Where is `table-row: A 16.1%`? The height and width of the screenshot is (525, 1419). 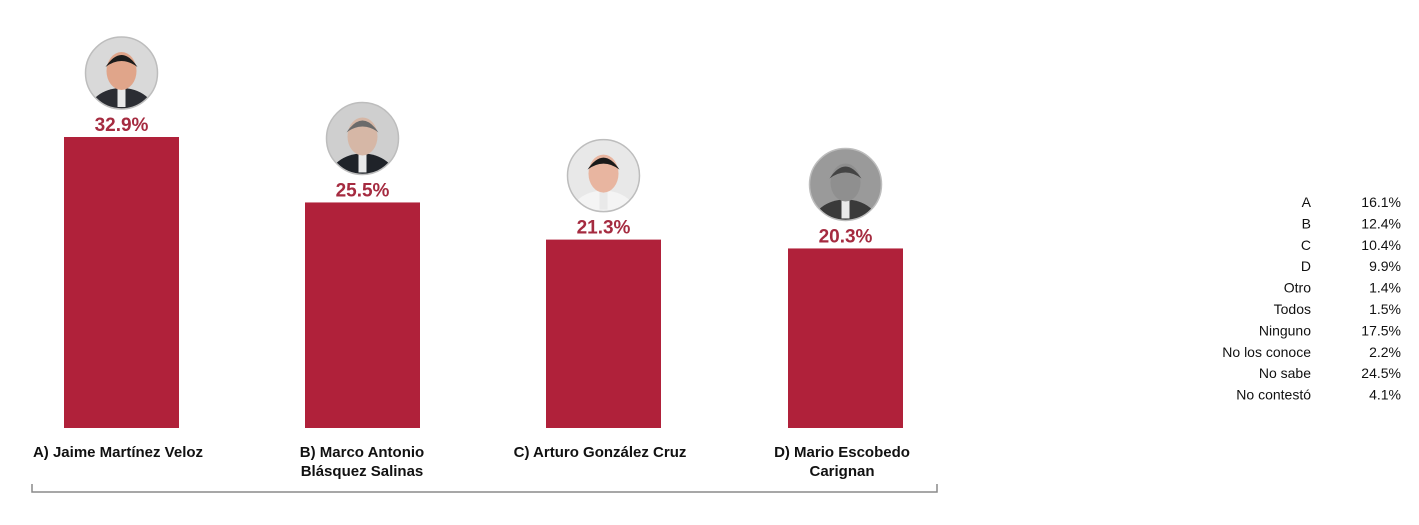 table-row: A 16.1% is located at coordinates (1351, 202).